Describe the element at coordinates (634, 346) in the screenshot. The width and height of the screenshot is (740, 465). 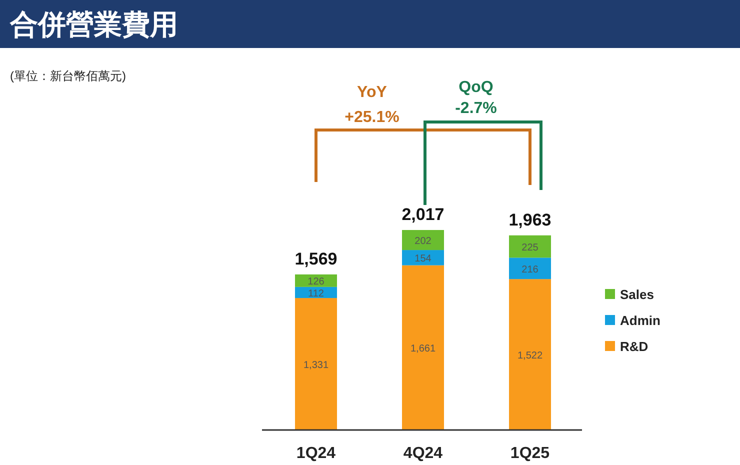
I see `legend-label: R&D` at that location.